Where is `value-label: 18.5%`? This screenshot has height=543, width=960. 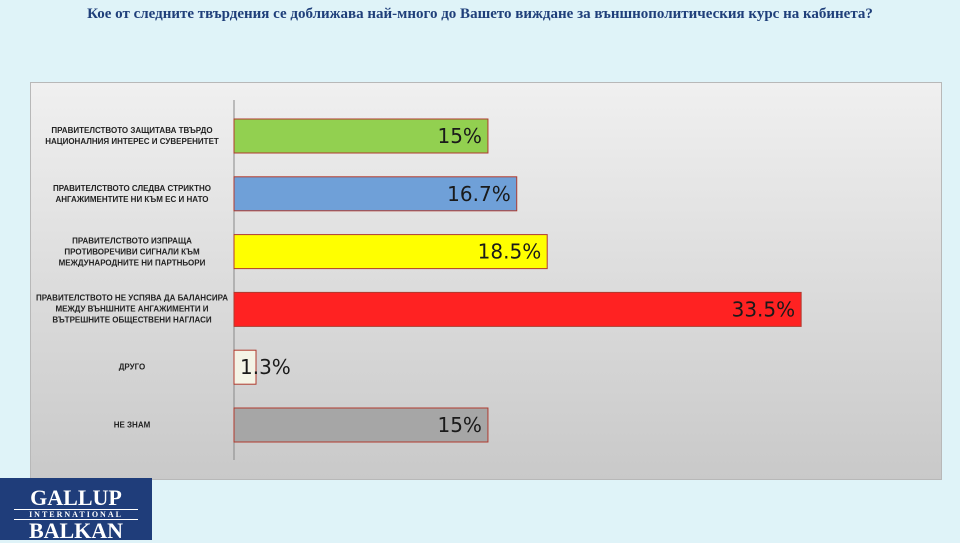 value-label: 18.5% is located at coordinates (510, 252).